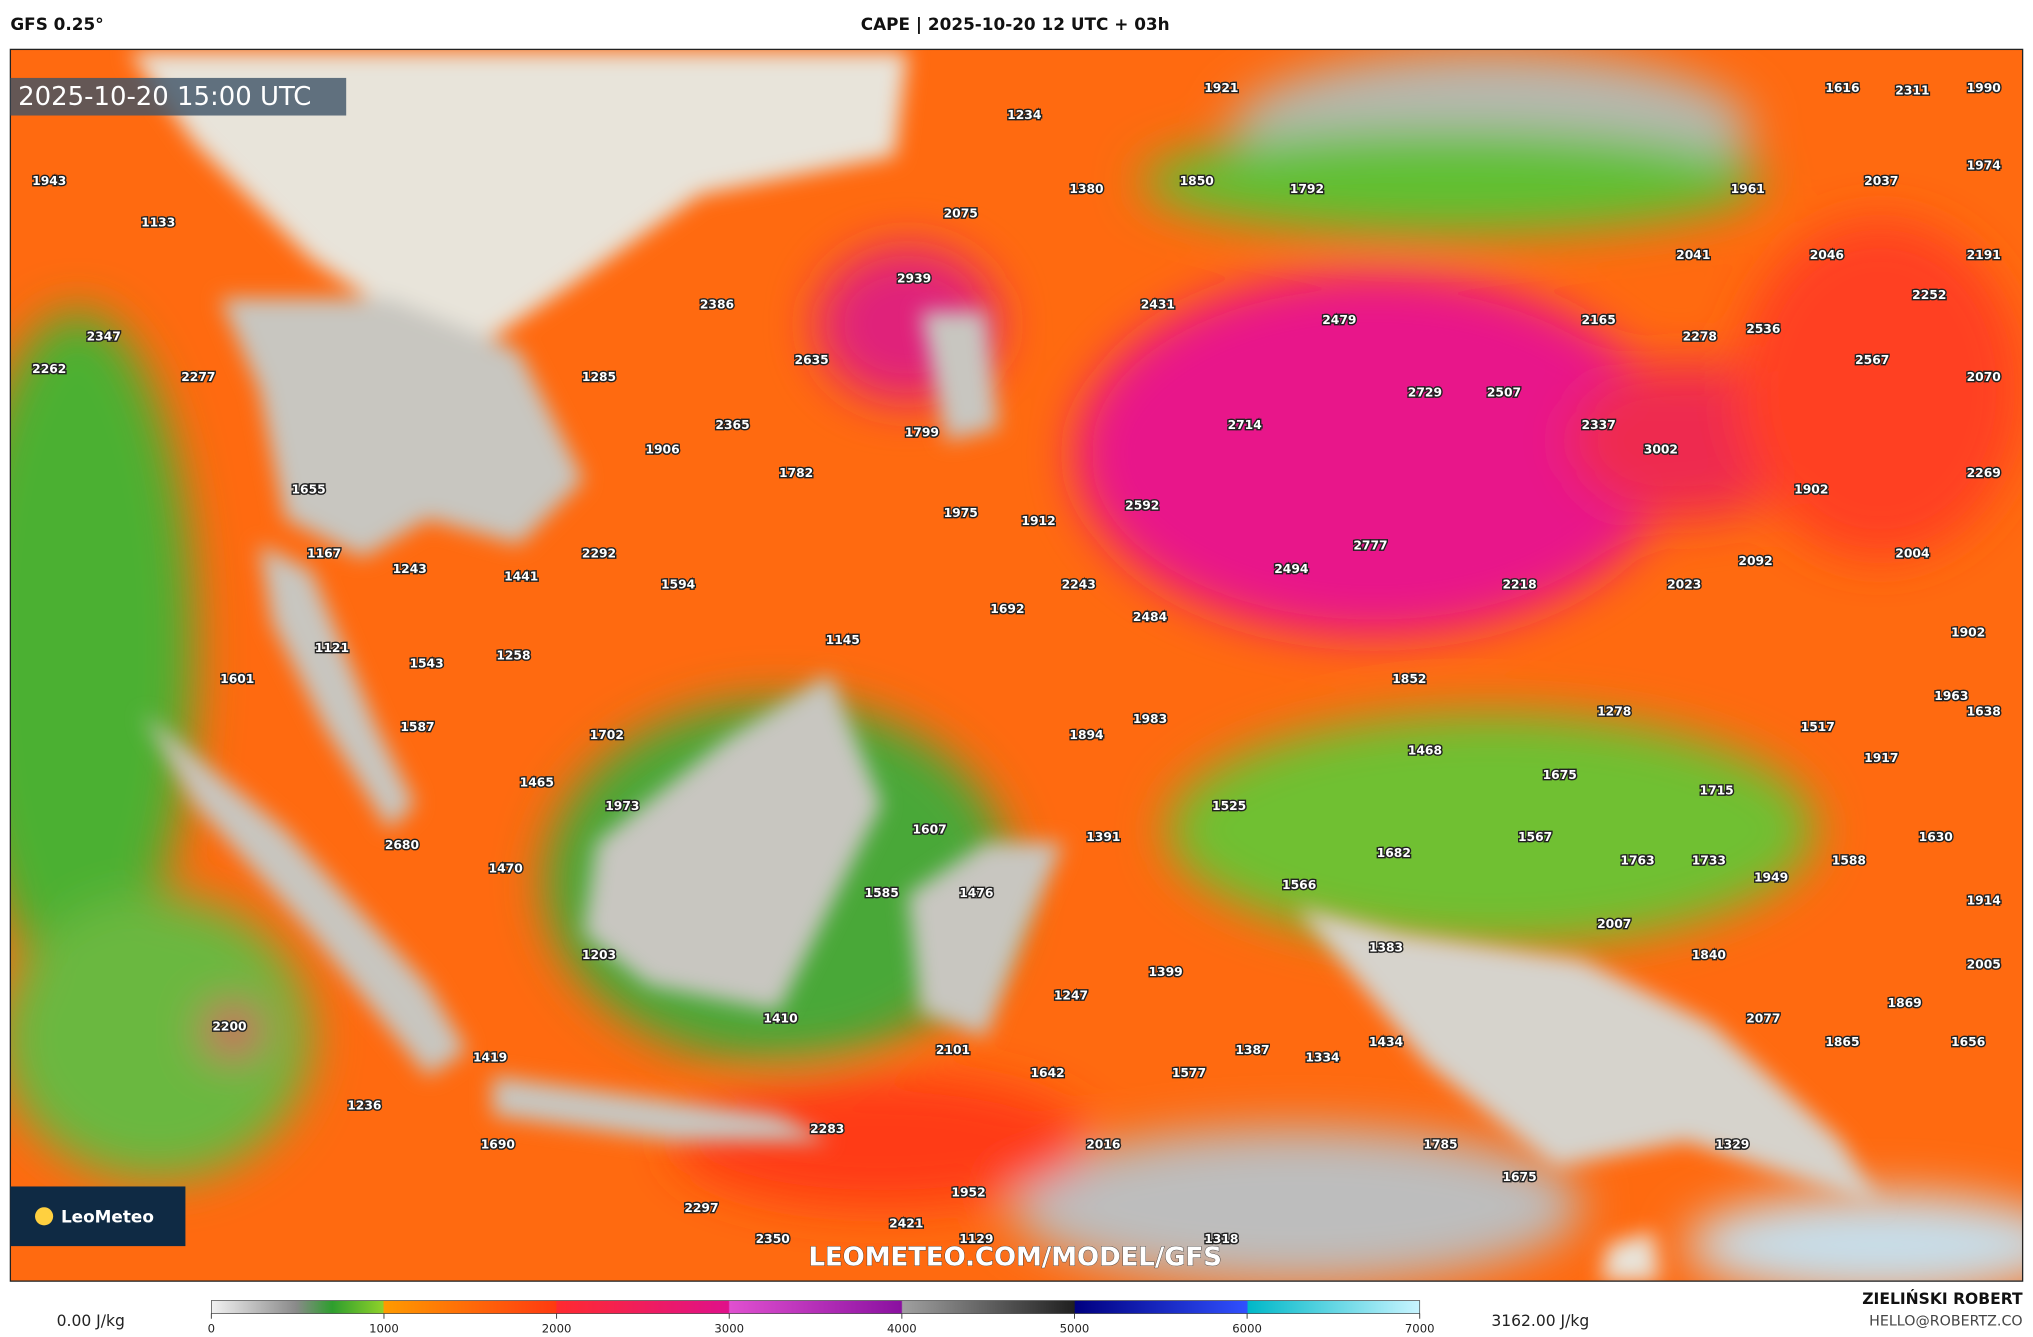 This screenshot has height=1337, width=2033. I want to click on cape-label: 2252, so click(1929, 295).